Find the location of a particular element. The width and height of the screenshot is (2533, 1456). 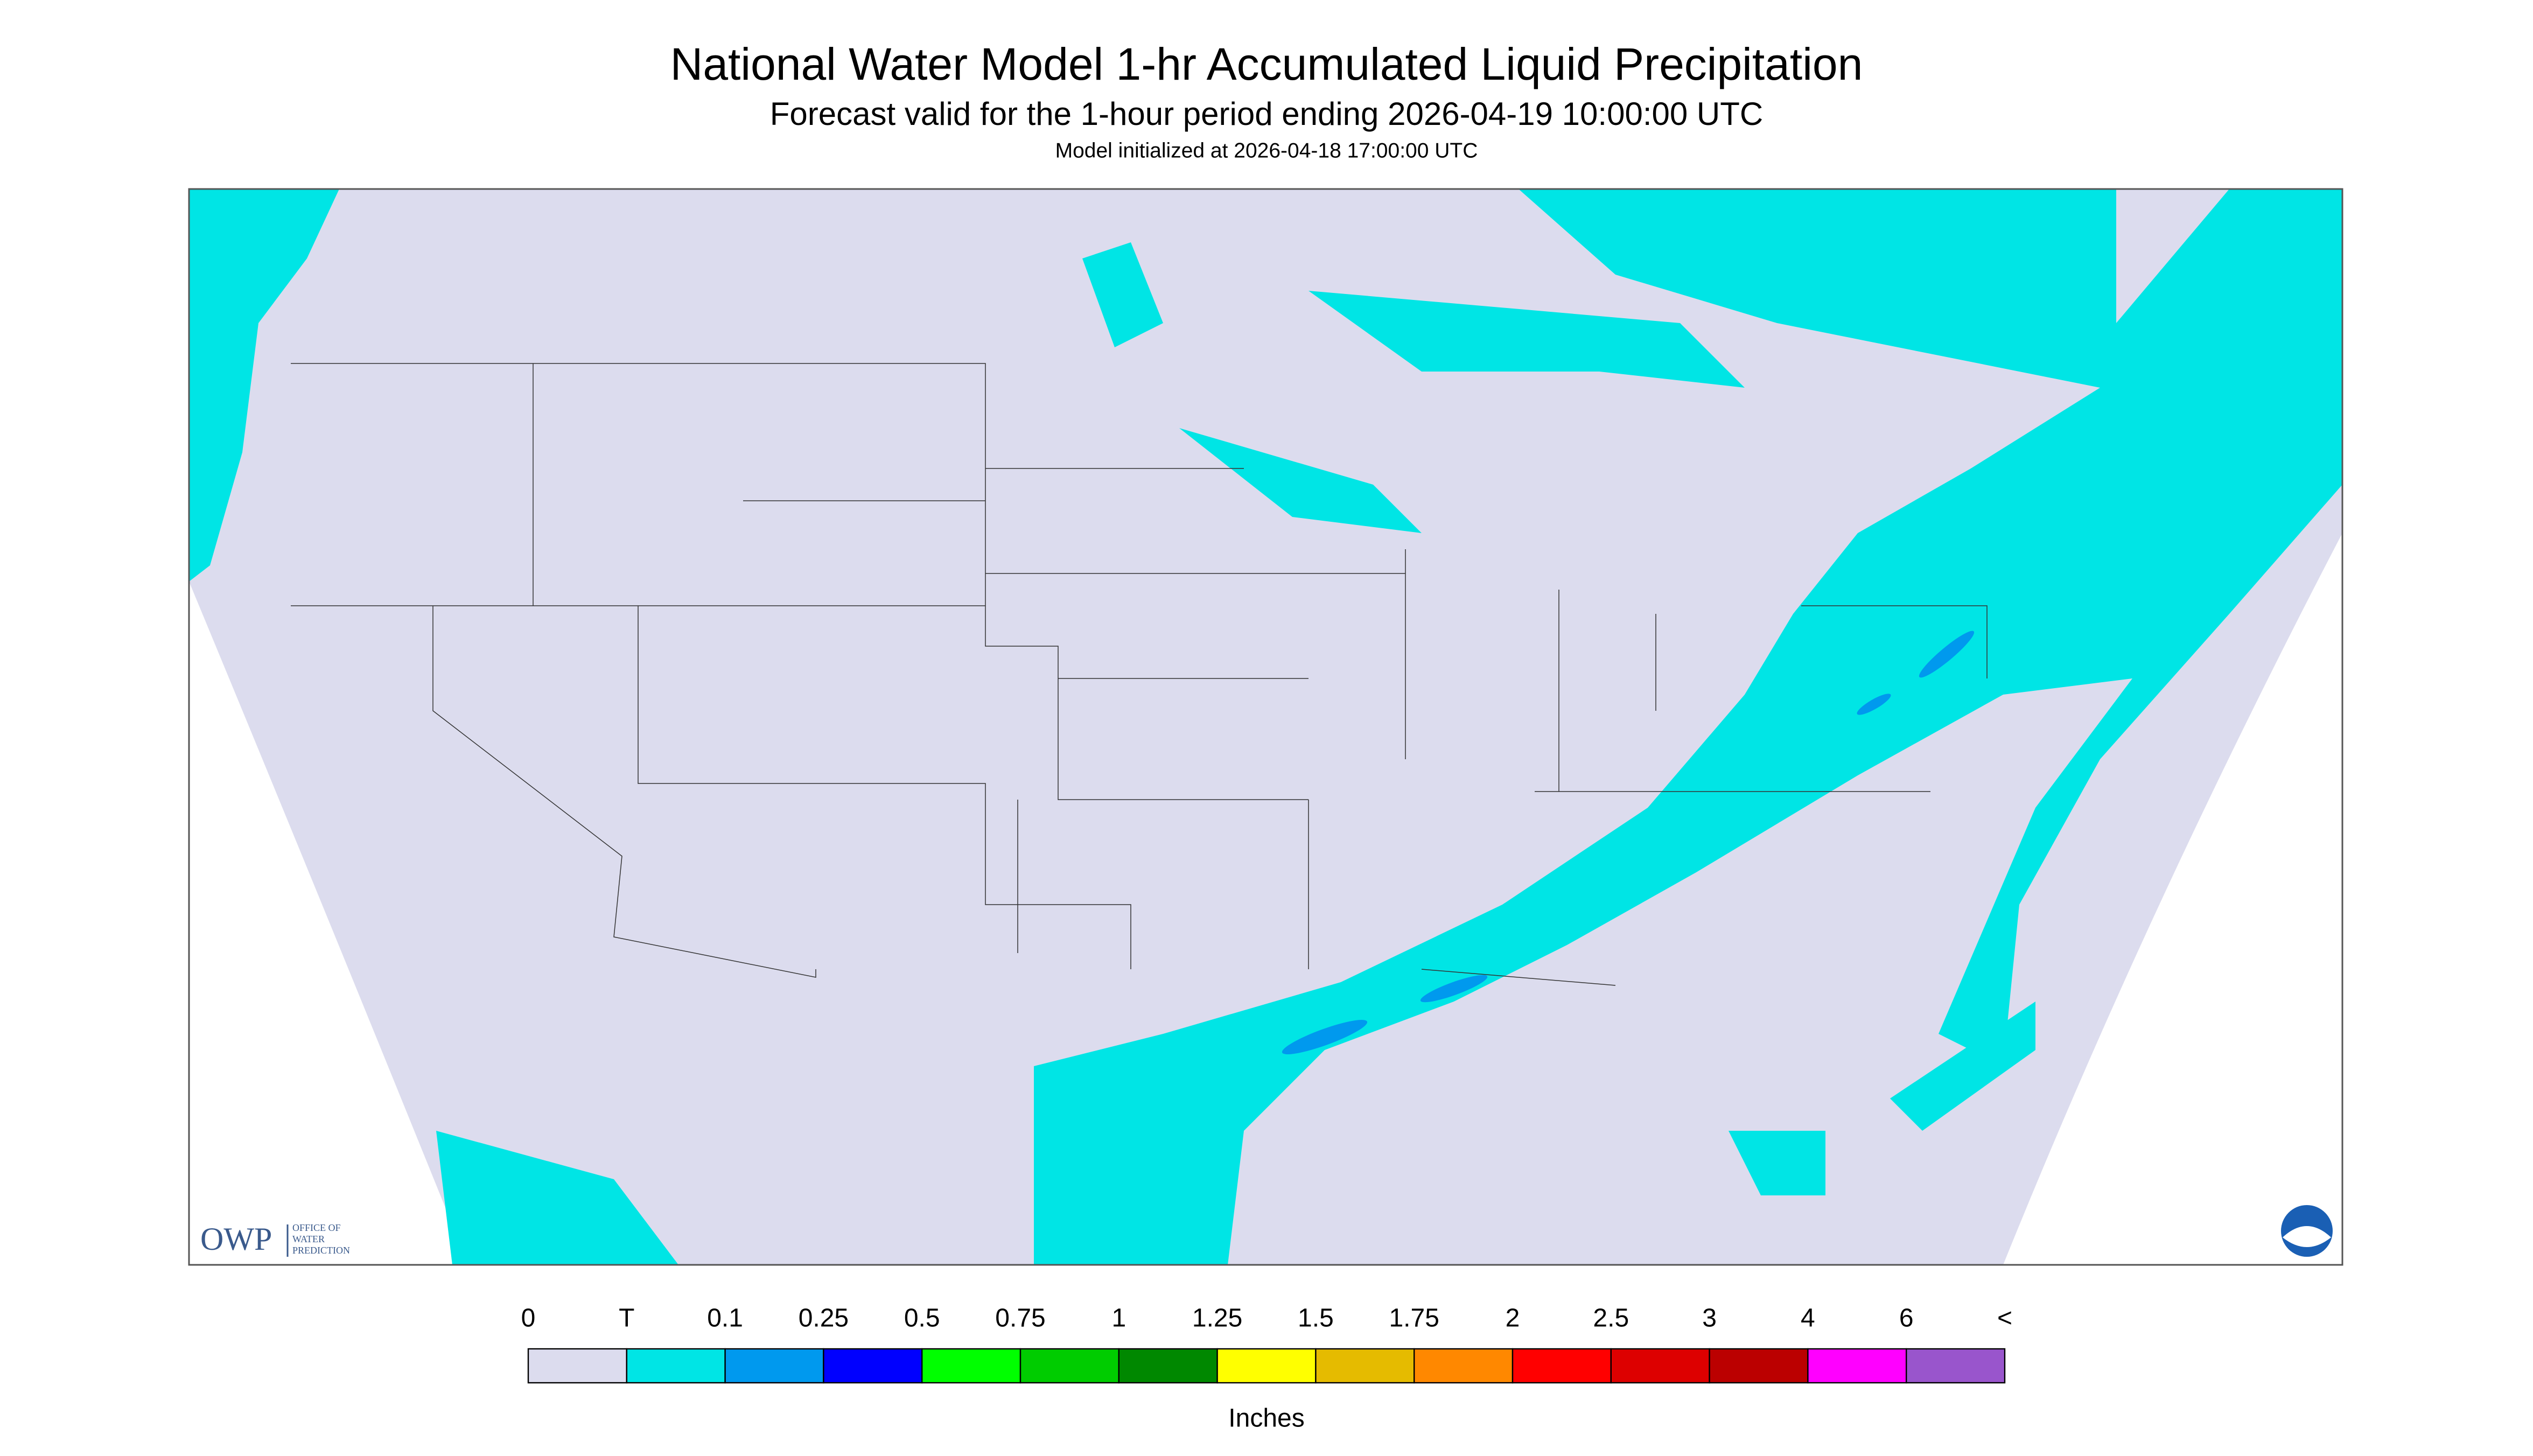

legend-unit: Inches is located at coordinates (1266, 1418).